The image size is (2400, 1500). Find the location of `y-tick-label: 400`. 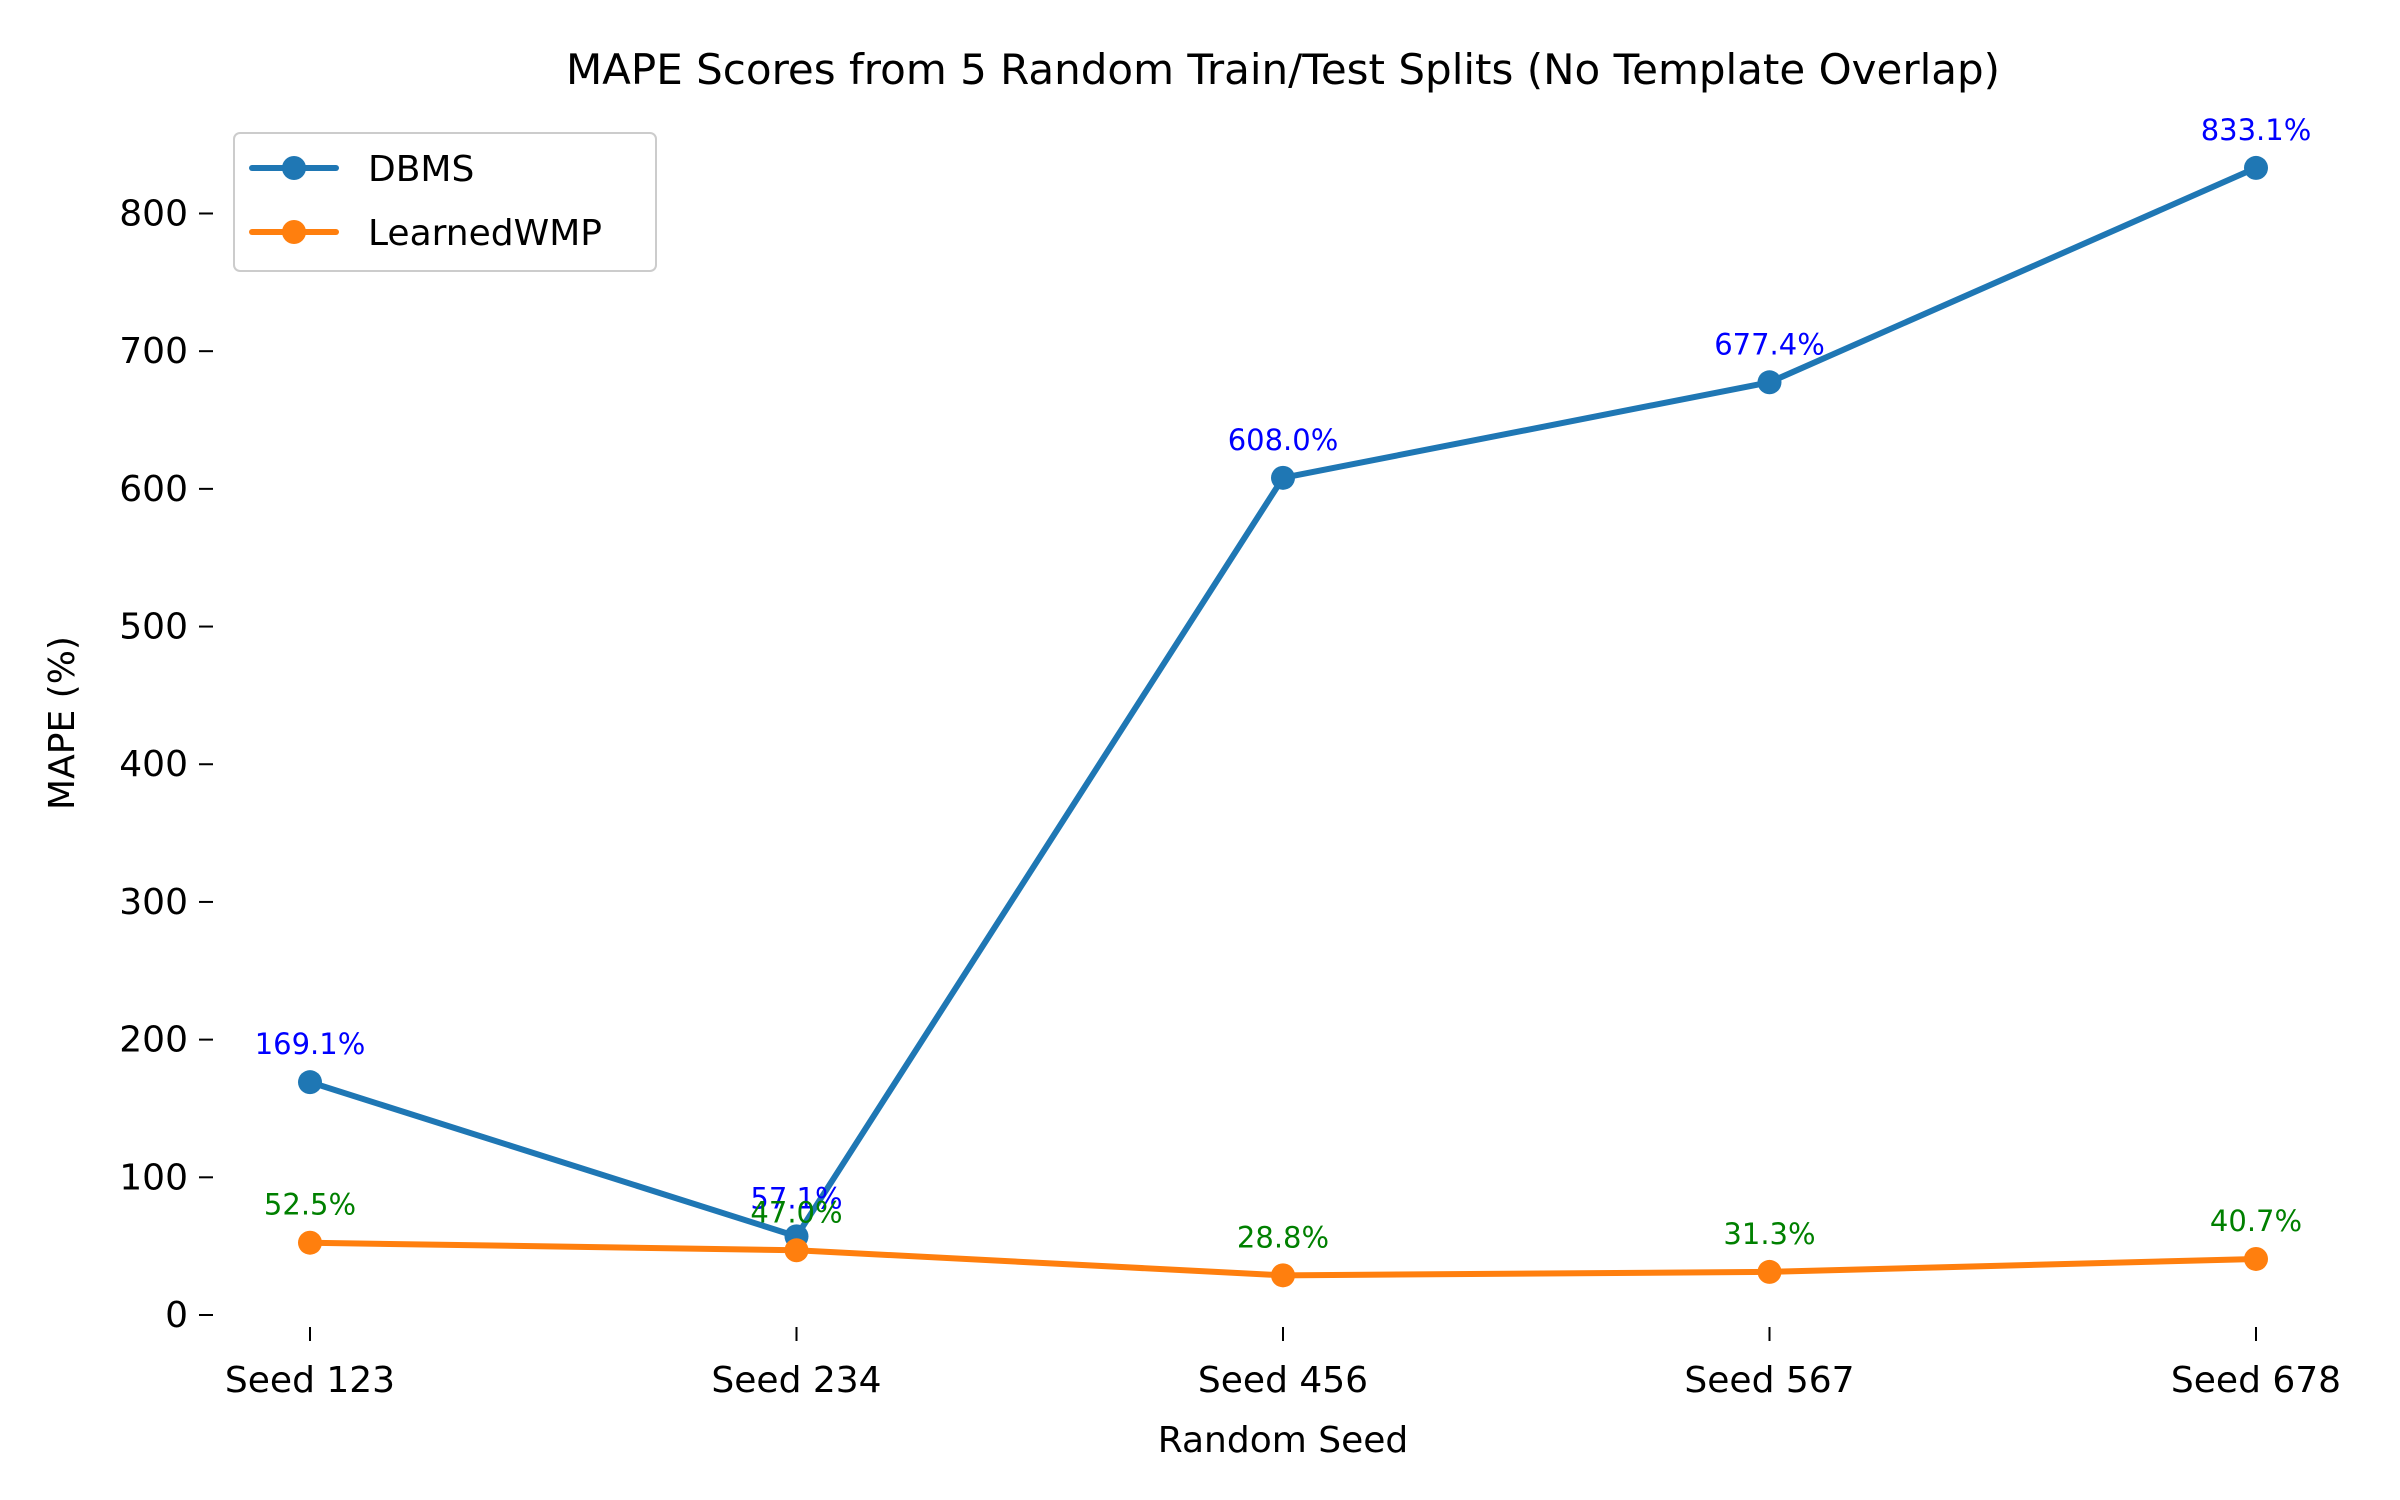

y-tick-label: 400 is located at coordinates (153, 764).